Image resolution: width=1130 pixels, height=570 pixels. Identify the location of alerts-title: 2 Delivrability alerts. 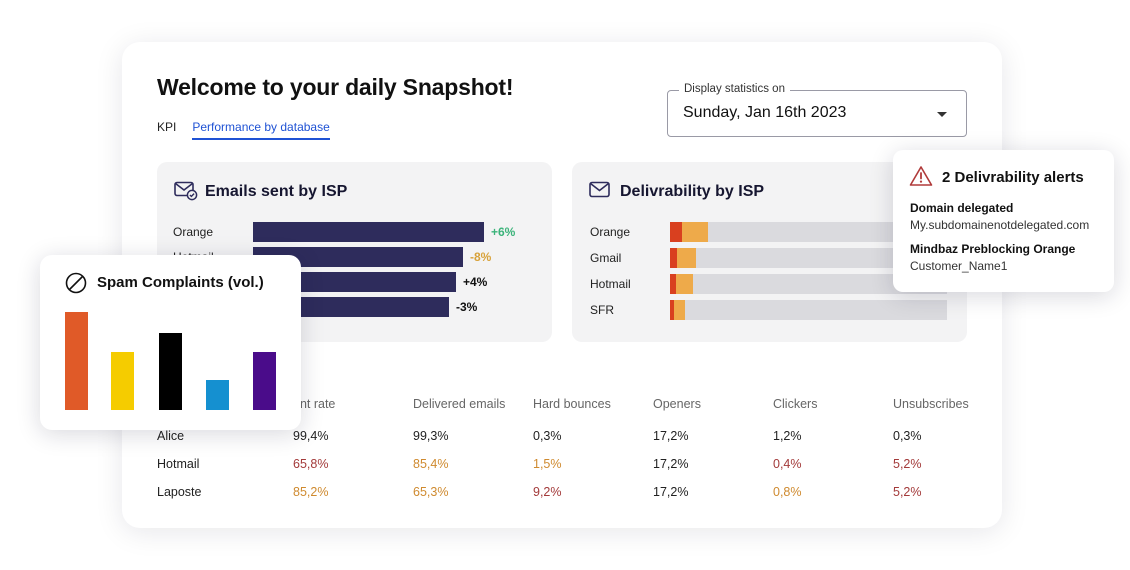
(1013, 177).